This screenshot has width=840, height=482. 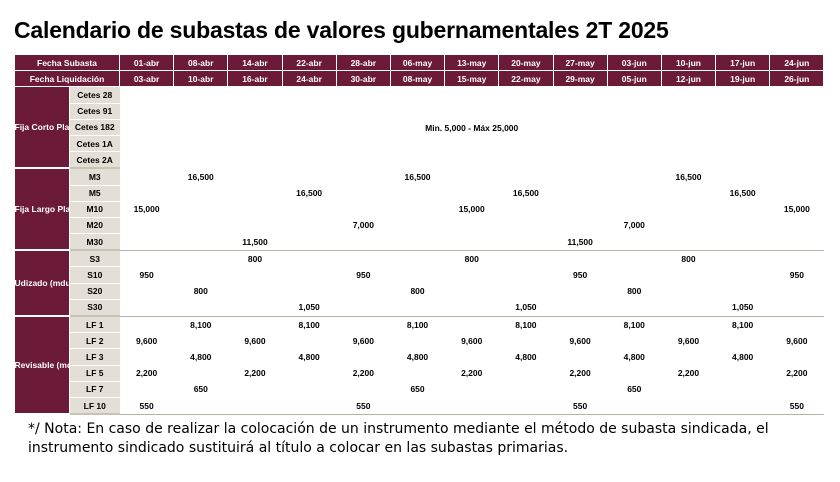 I want to click on table-row: S10 950 950 950 950, so click(x=419, y=275).